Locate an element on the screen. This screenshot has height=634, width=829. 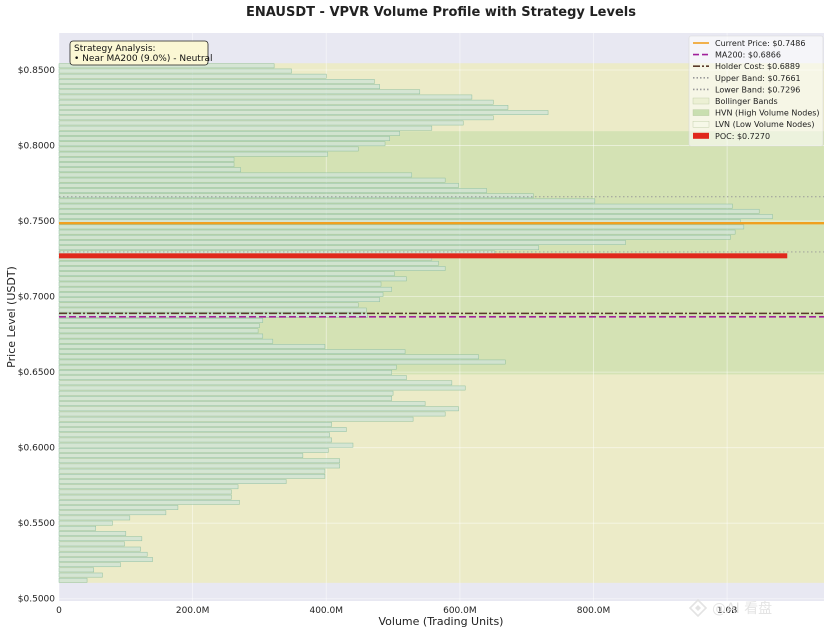
annotation-detail: • Near MA200 (9.0%) - Neutral is located at coordinates (143, 59).